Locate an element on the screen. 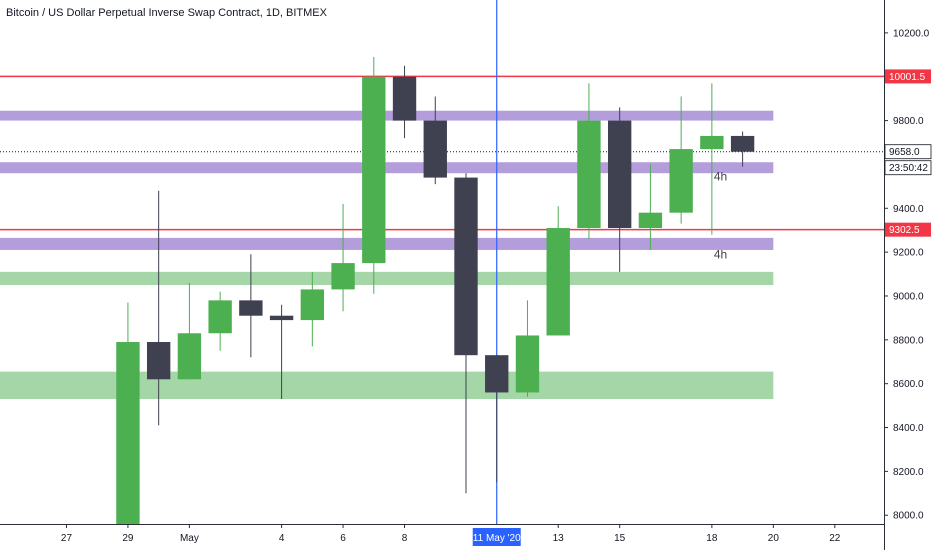 The width and height of the screenshot is (932, 550). x-tick-label: 13 is located at coordinates (559, 538).